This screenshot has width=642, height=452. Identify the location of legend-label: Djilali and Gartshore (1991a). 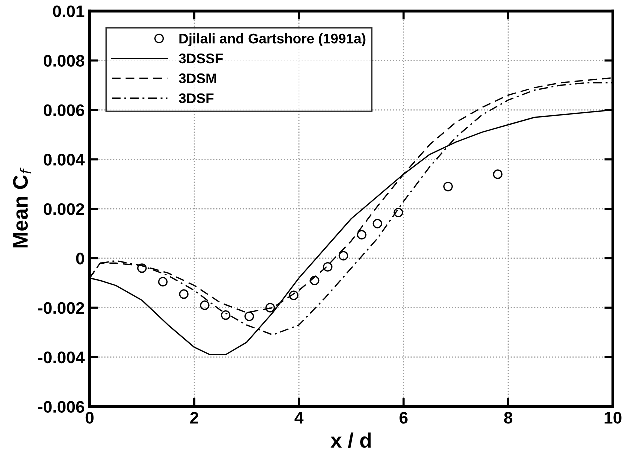
(273, 40).